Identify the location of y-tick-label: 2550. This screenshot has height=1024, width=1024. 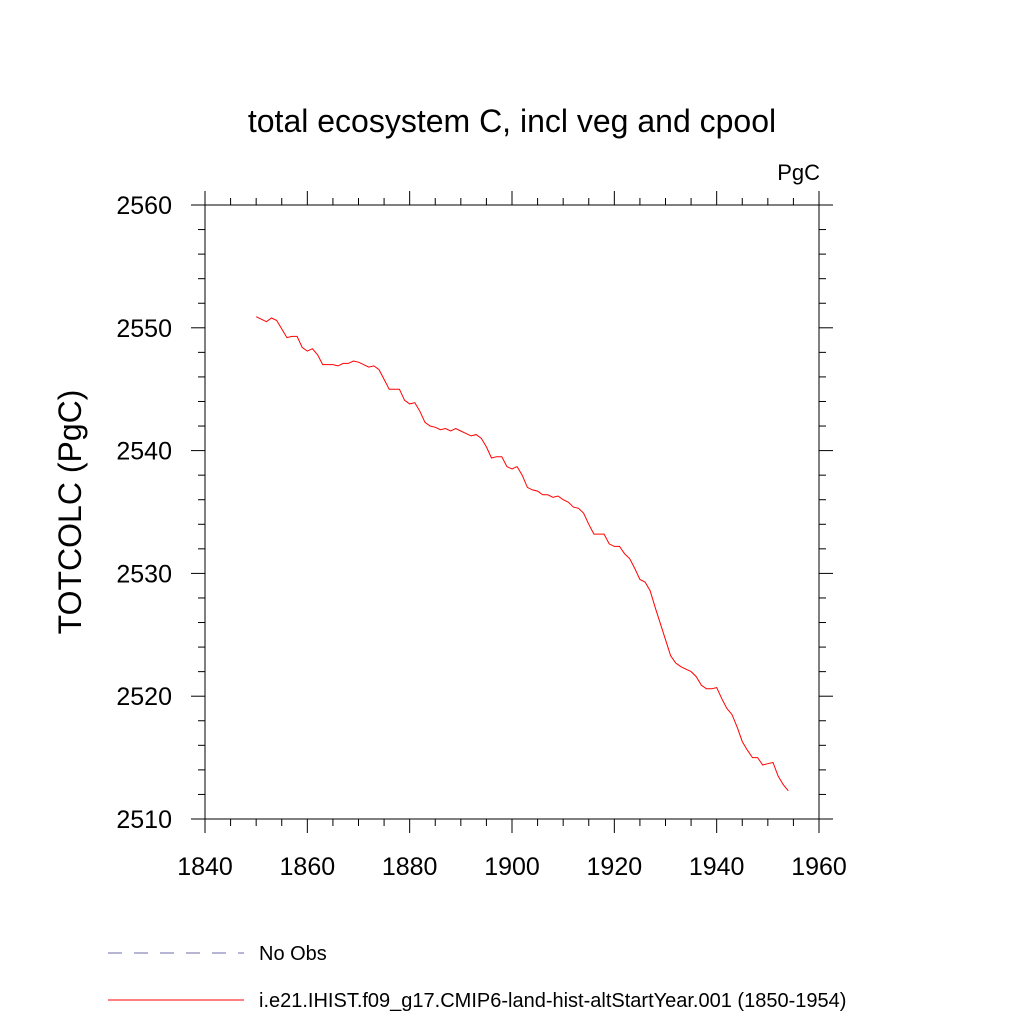
(144, 329).